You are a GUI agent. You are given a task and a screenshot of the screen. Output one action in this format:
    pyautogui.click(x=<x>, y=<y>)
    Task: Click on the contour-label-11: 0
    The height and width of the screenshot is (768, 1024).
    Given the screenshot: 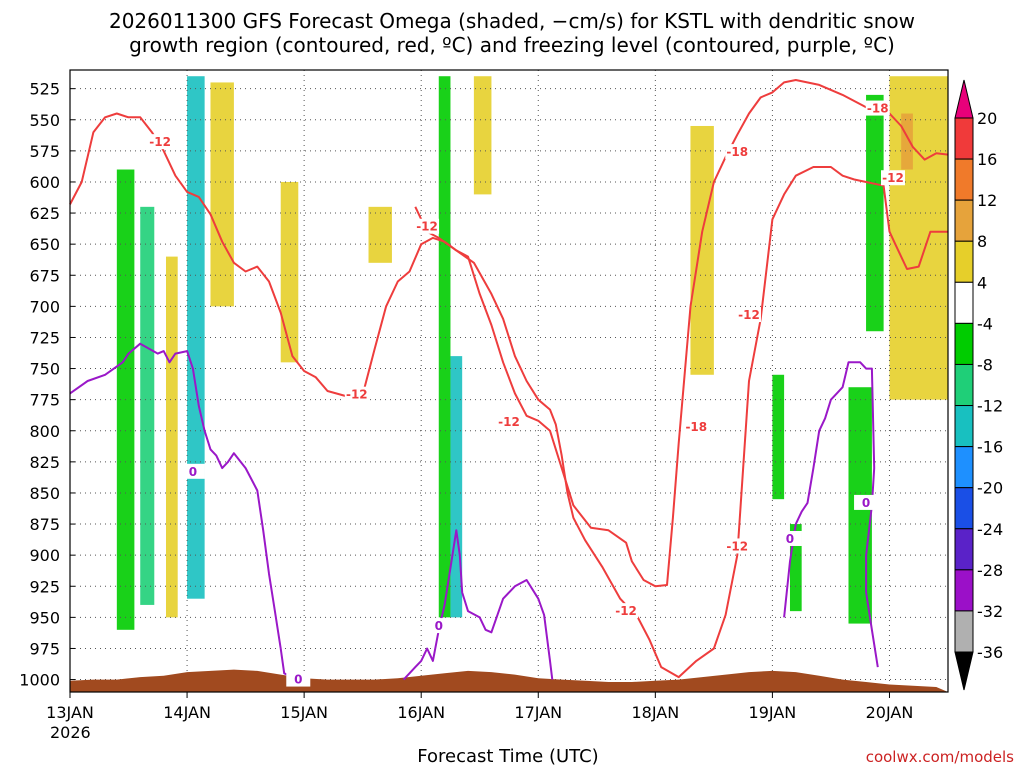 What is the action you would take?
    pyautogui.click(x=193, y=472)
    